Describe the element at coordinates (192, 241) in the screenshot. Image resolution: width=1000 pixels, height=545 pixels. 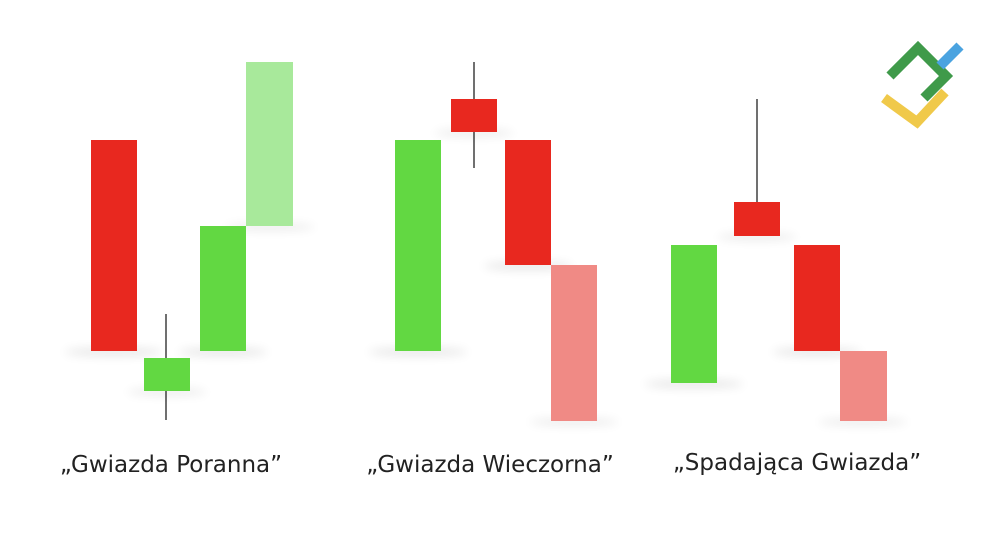
I see `morning-star-candles` at that location.